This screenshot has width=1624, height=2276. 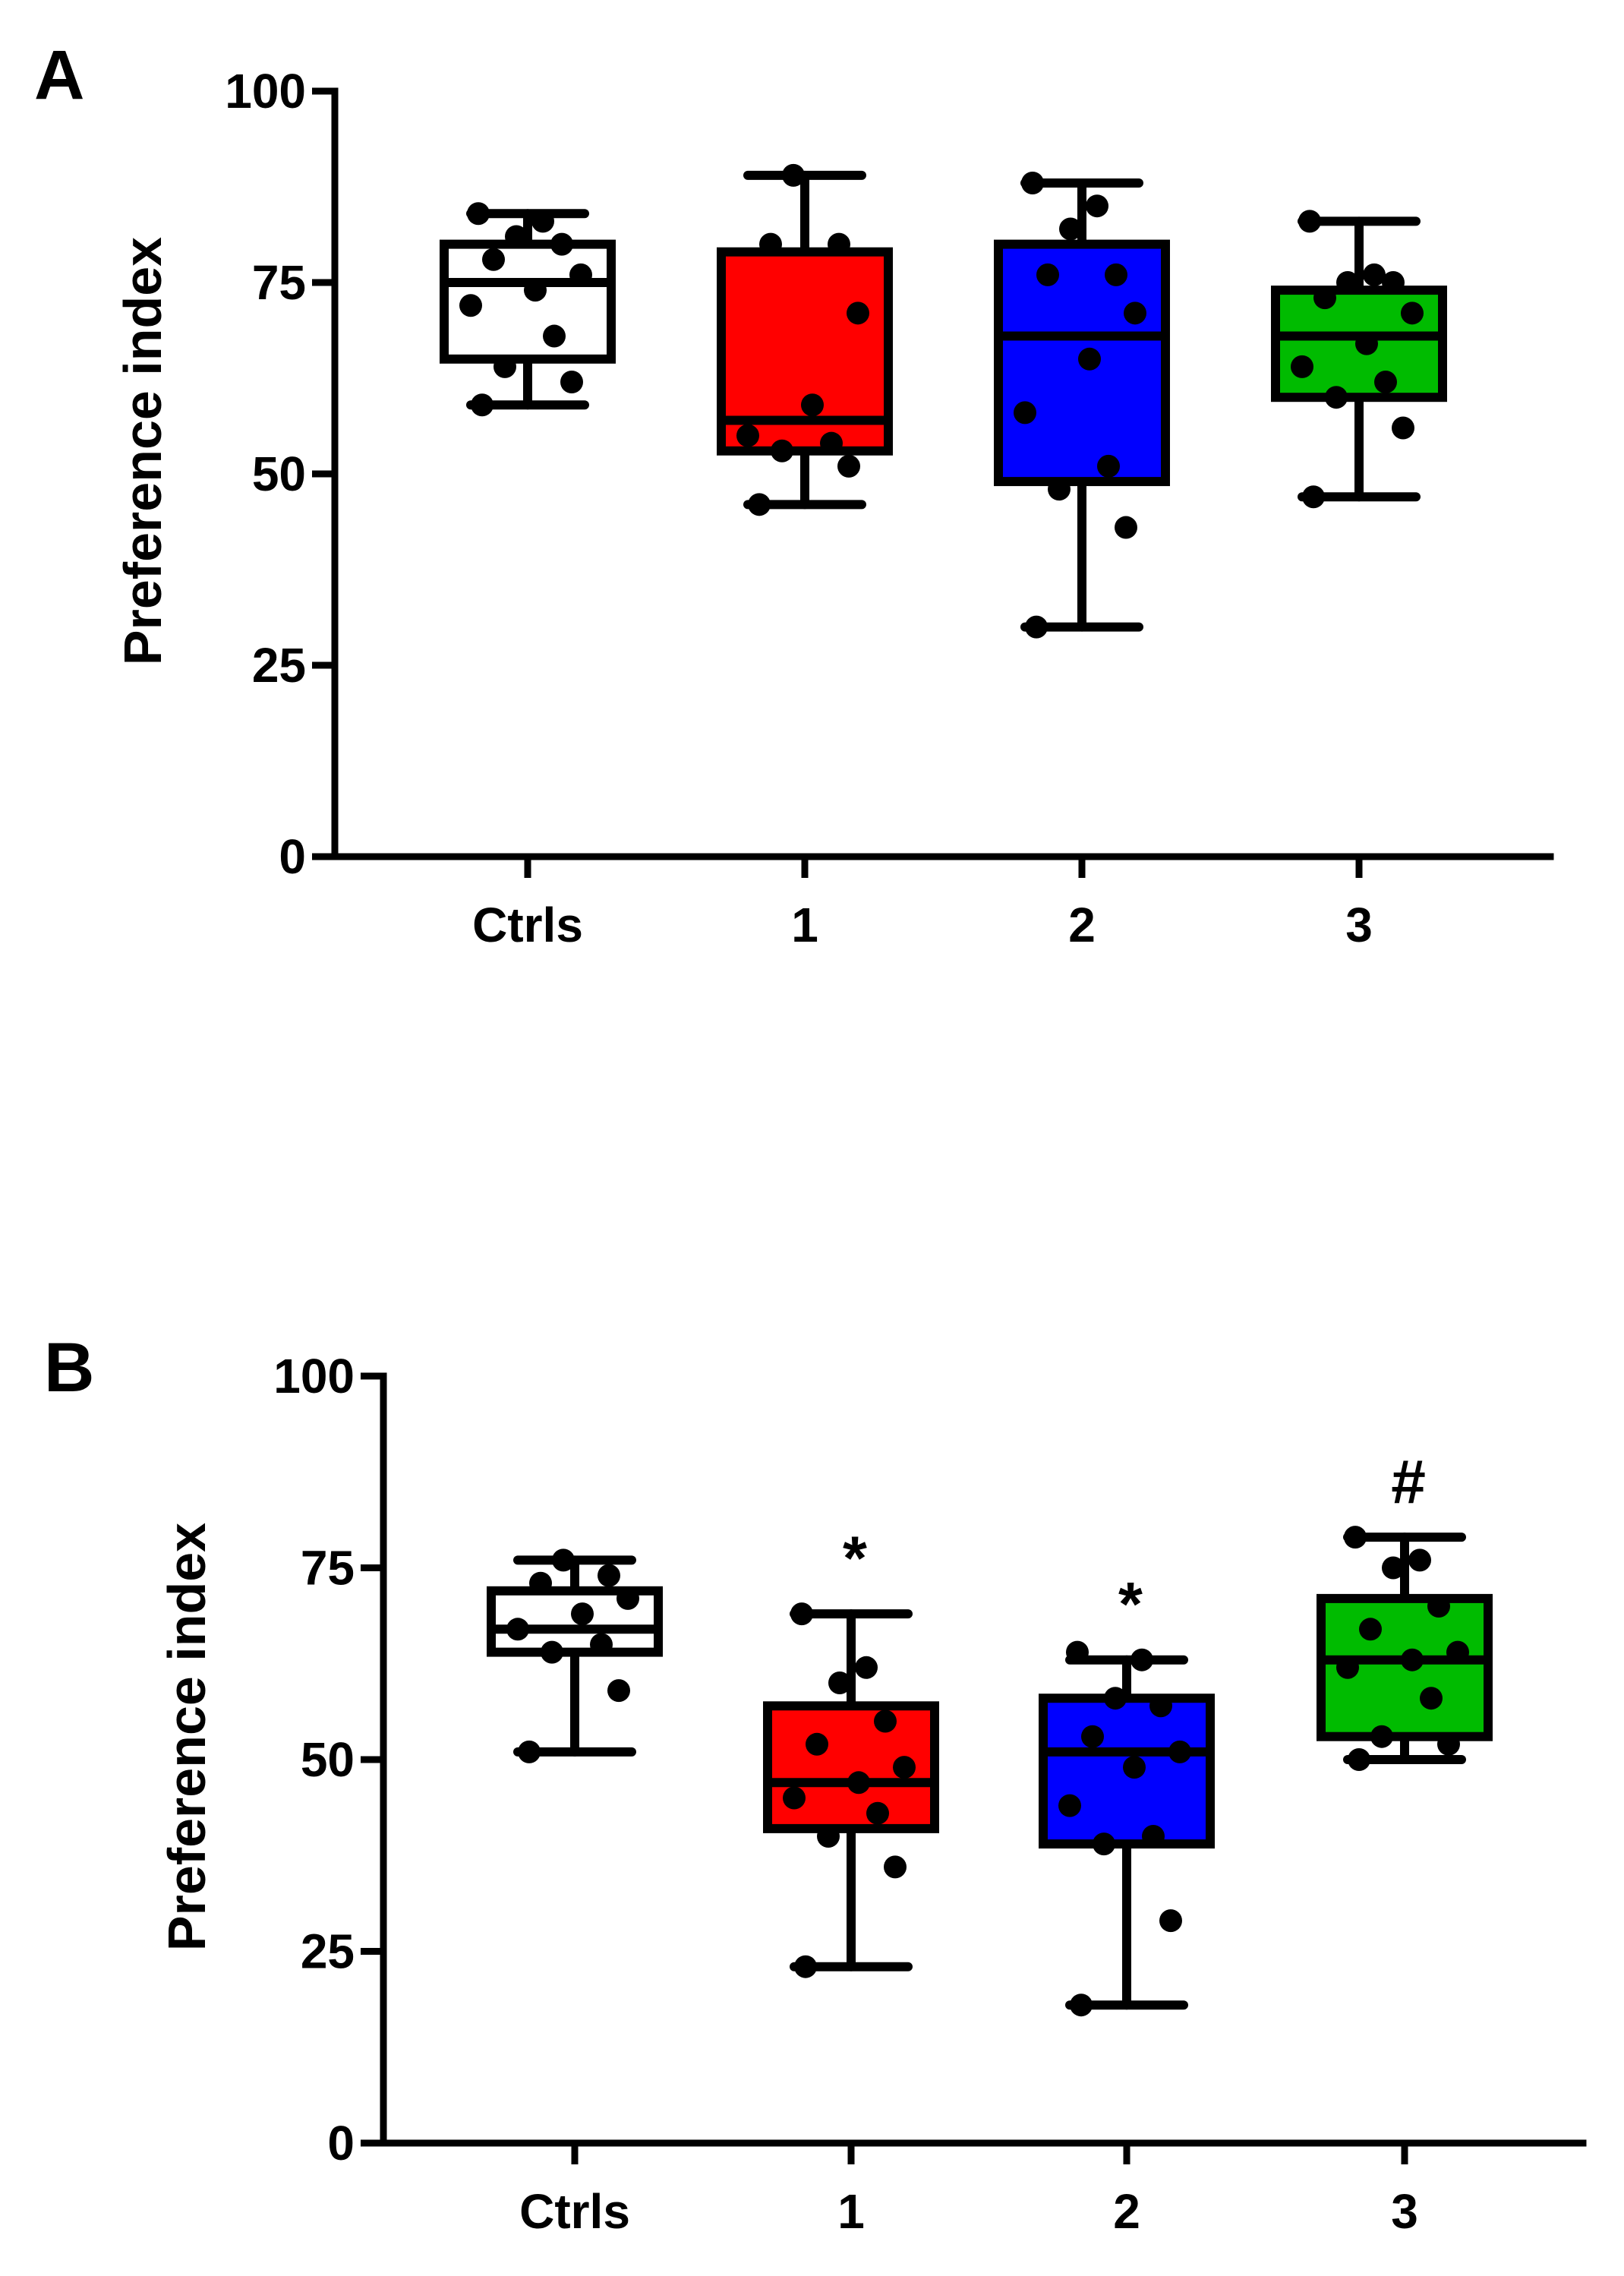 What do you see at coordinates (855, 1558) in the screenshot?
I see `significance-mark: *` at bounding box center [855, 1558].